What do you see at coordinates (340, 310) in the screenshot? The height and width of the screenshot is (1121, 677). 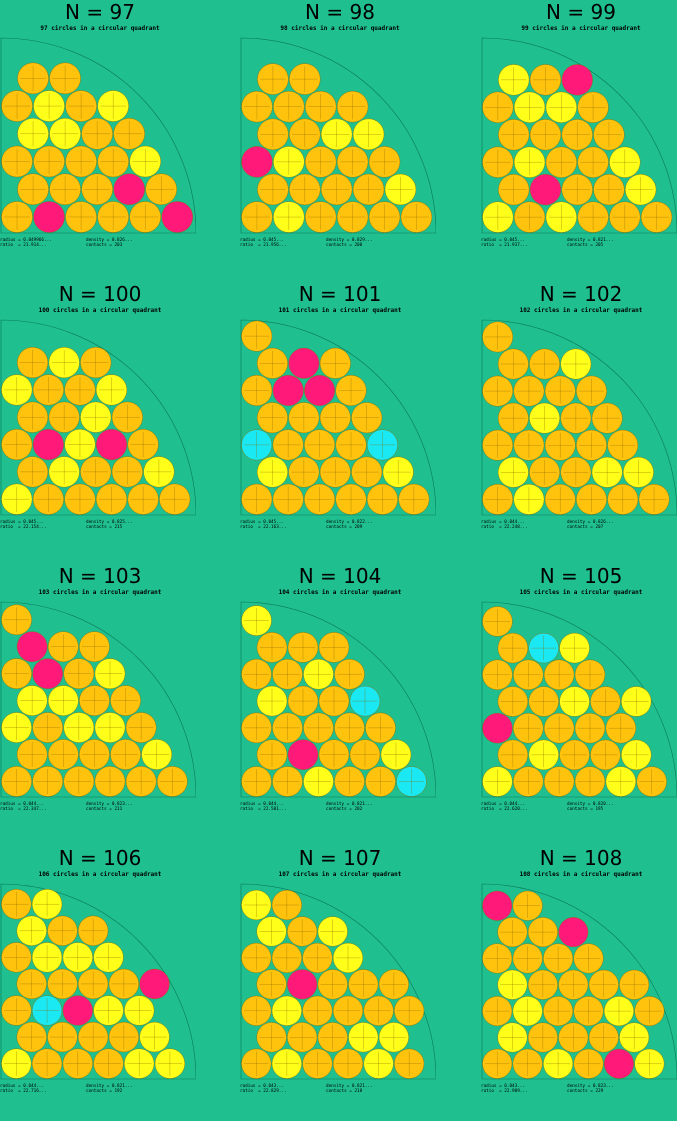 I see `panel-subtitle: 101 circles in a circular quadrant` at bounding box center [340, 310].